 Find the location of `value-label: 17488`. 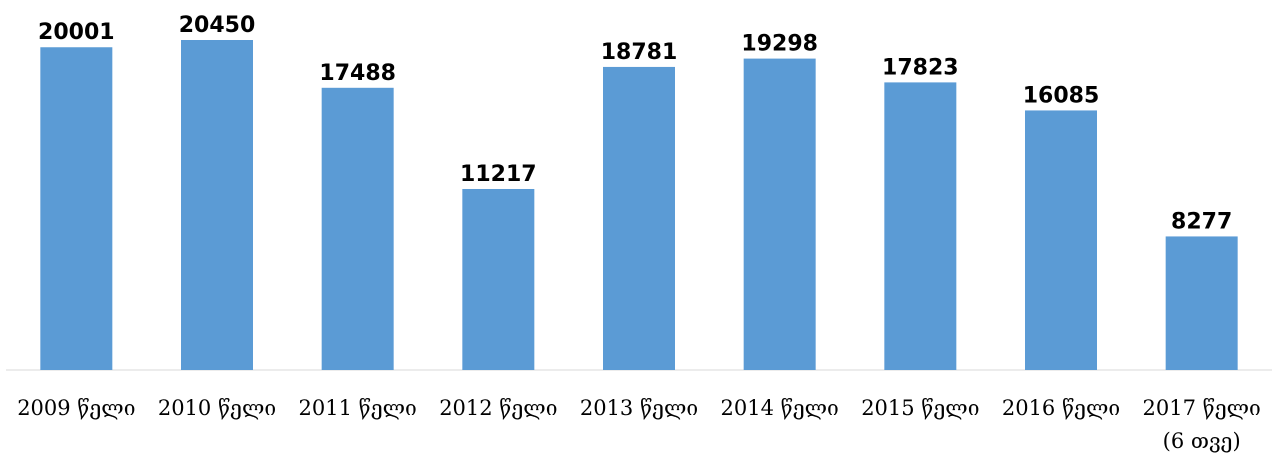

value-label: 17488 is located at coordinates (357, 73).